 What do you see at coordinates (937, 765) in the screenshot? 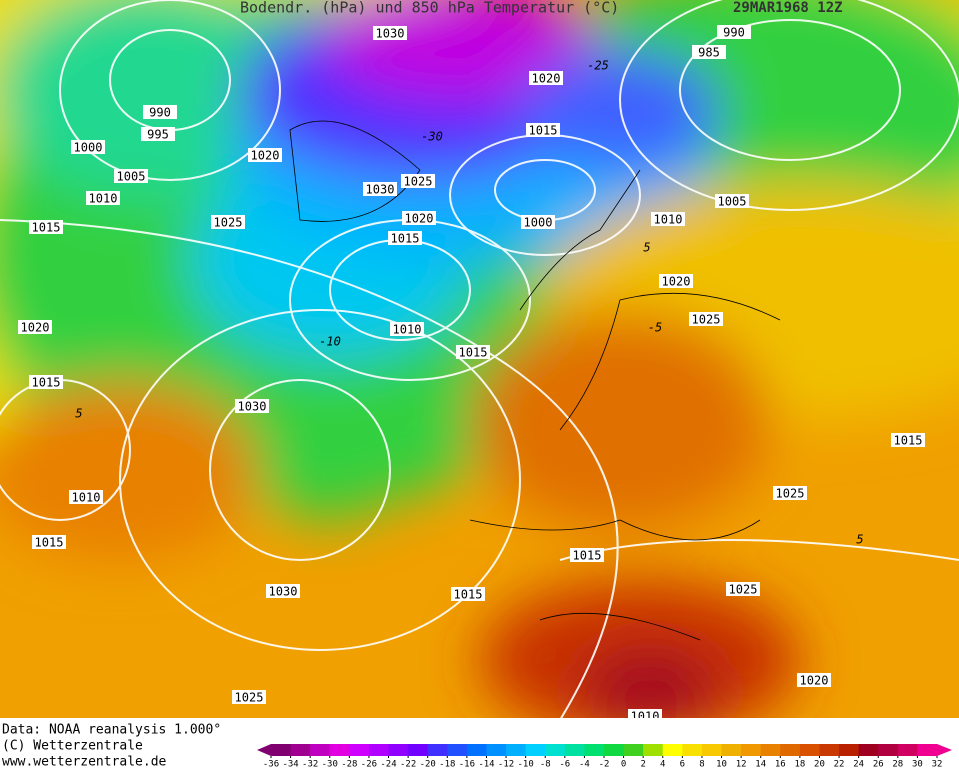
I see `colorbar-tick-label: 32` at bounding box center [937, 765].